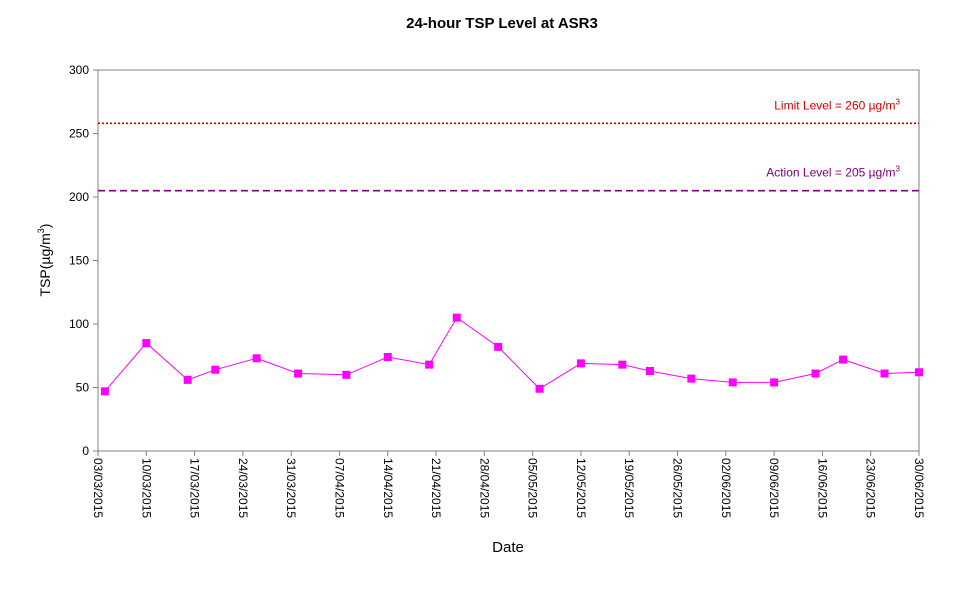 The height and width of the screenshot is (595, 967). I want to click on x-tick-label: 30/06/2015, so click(919, 488).